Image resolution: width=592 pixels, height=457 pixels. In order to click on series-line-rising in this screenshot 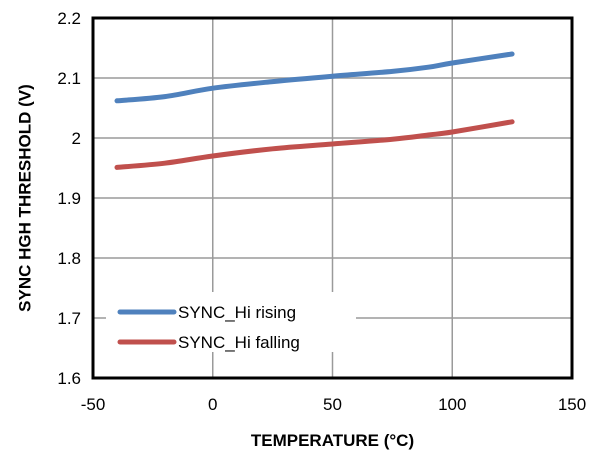, I will do `click(314, 77)`.